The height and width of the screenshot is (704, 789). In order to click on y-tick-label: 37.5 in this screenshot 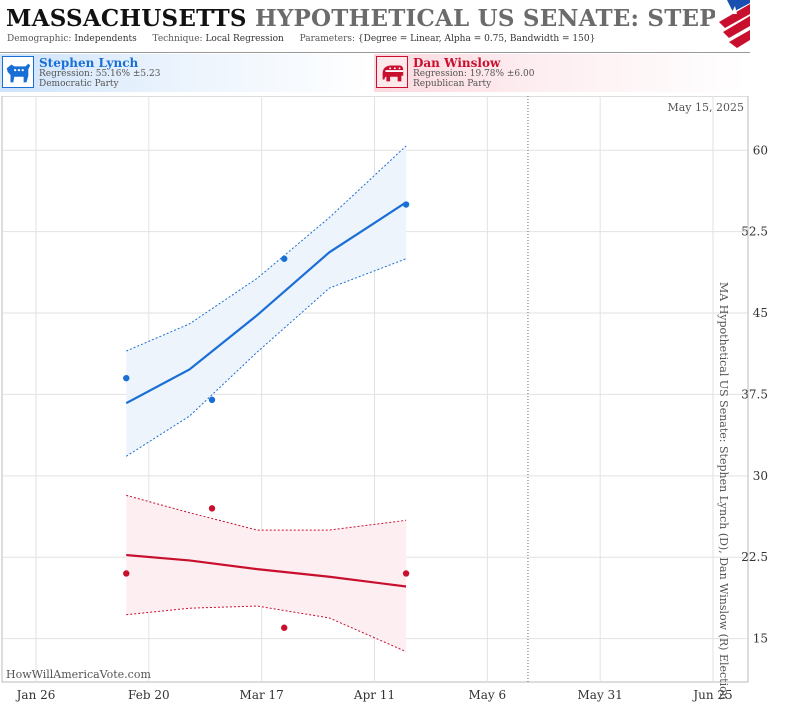, I will do `click(754, 394)`.